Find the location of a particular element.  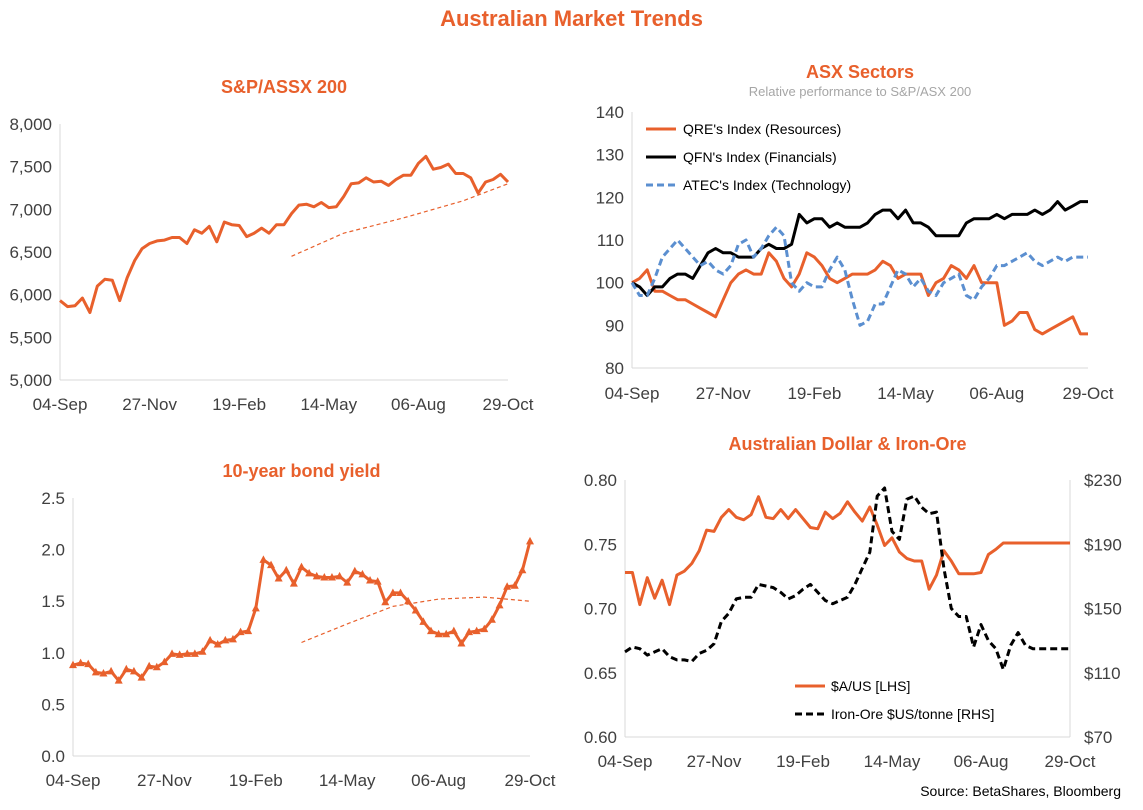

panel-2-x-tick: 06-Aug is located at coordinates (996, 393).